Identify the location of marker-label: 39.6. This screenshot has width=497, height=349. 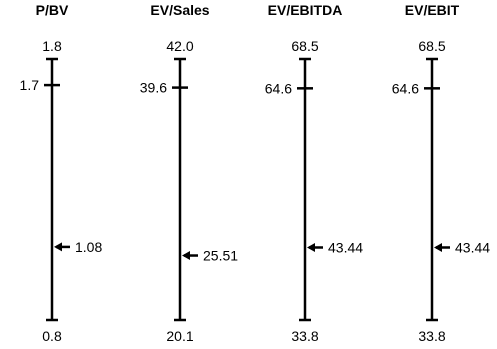
(153, 88).